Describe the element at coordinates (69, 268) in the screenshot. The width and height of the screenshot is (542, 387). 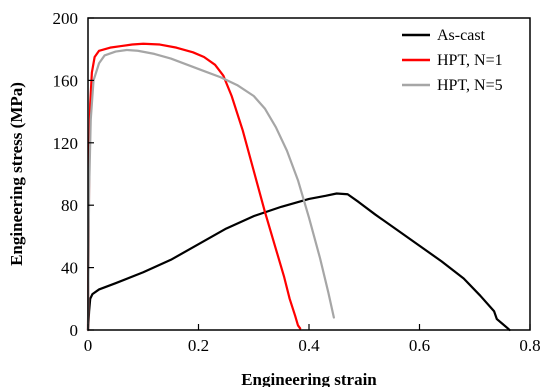
I see `y-tick-label: 40` at that location.